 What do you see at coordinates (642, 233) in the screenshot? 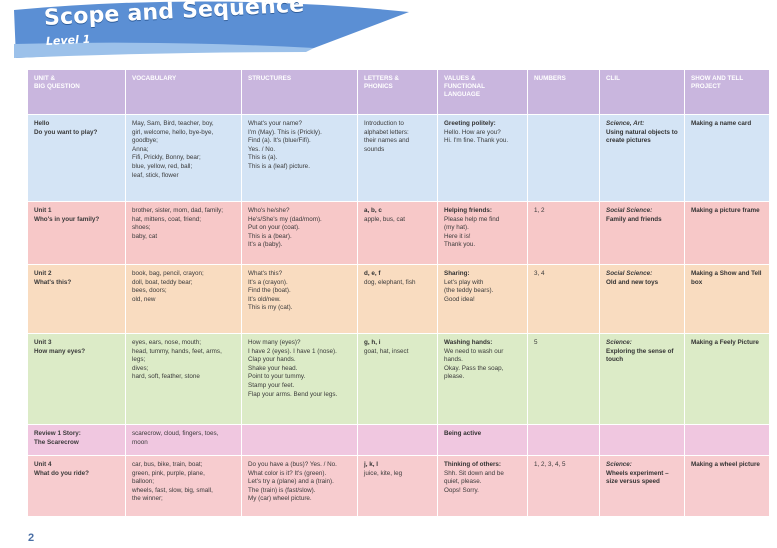
I see `clil-cell: Social Science: Family and friends` at bounding box center [642, 233].